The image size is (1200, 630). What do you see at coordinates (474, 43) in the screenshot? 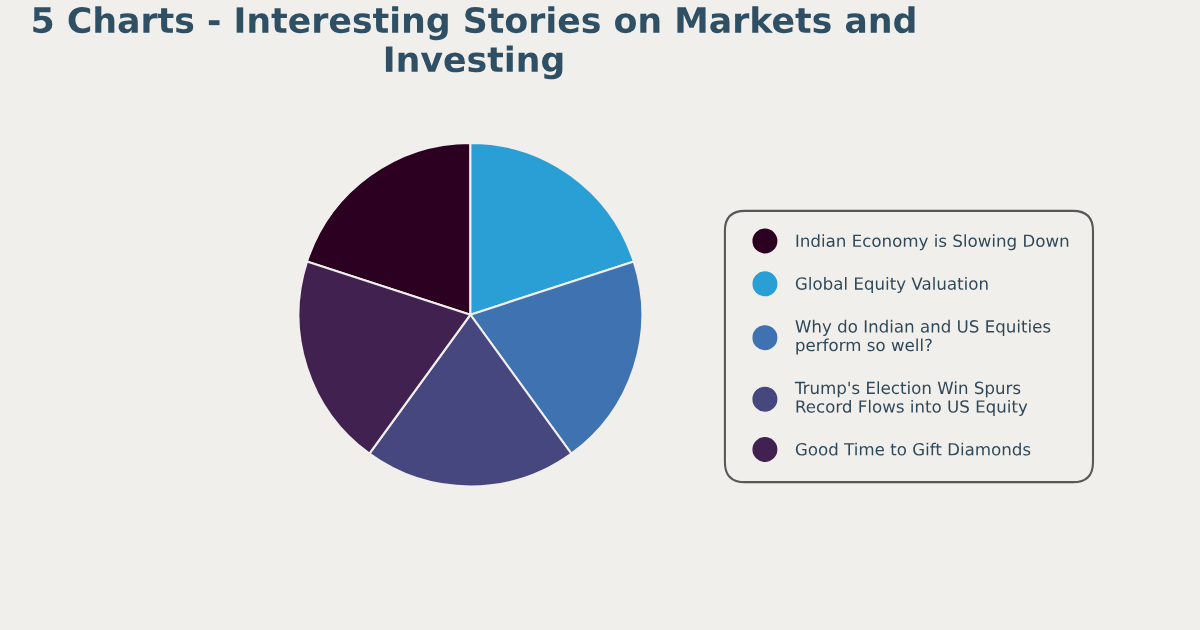
I see `chart-title: 5 Charts - Interesting Stories on Markets and Investing` at bounding box center [474, 43].